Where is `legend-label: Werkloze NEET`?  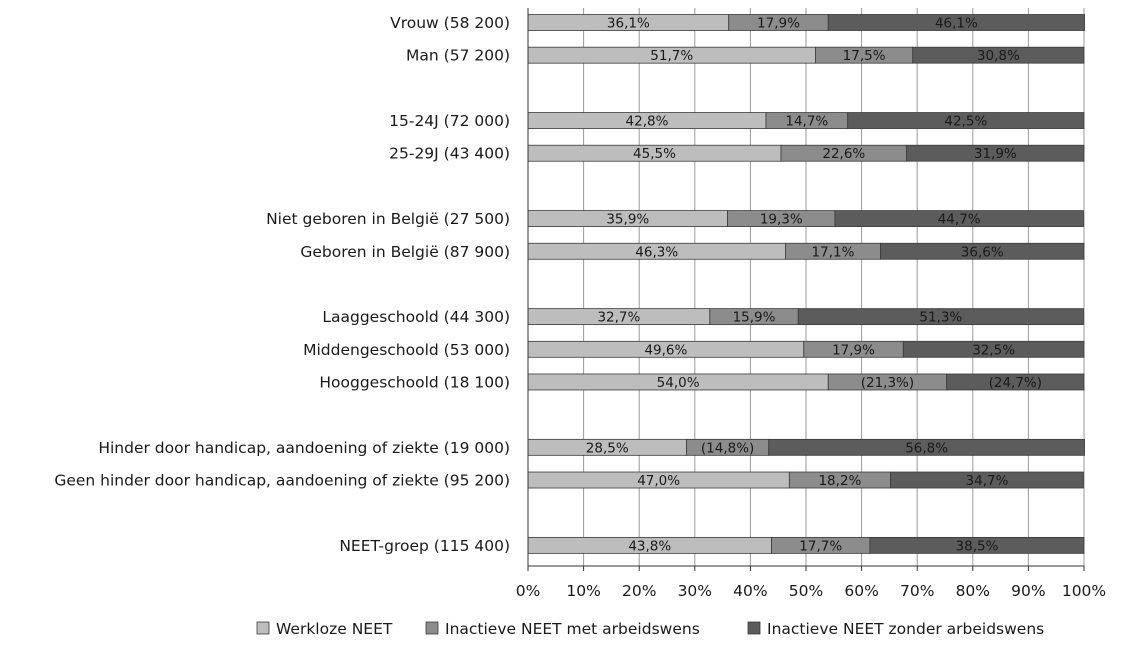
legend-label: Werkloze NEET is located at coordinates (334, 629).